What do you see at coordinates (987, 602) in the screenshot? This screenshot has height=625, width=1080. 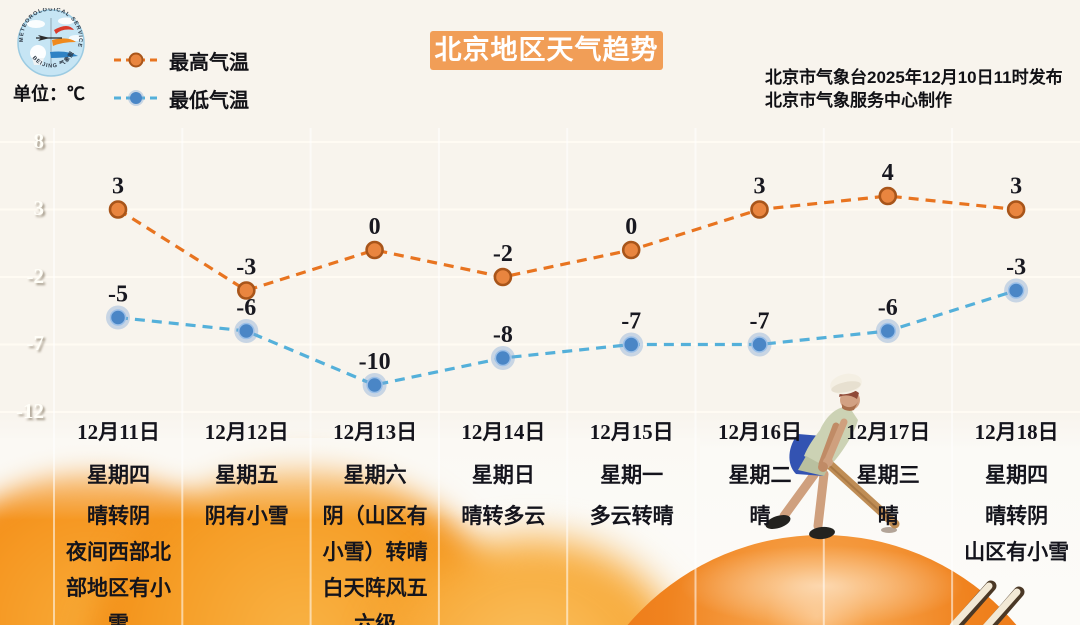 I see `ladder-graphic` at bounding box center [987, 602].